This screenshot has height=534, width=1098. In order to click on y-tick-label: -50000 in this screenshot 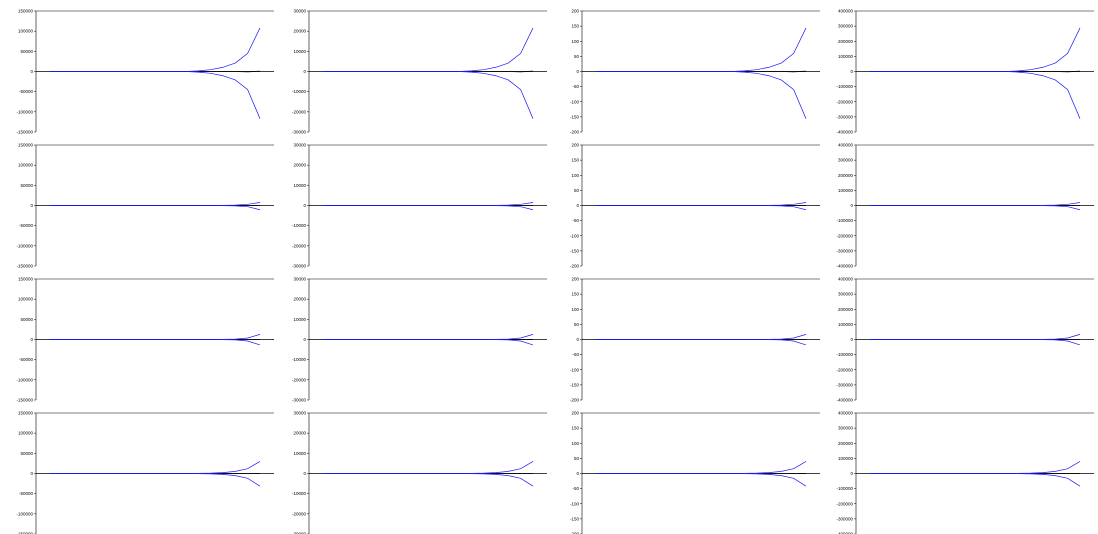, I will do `click(26, 359)`.